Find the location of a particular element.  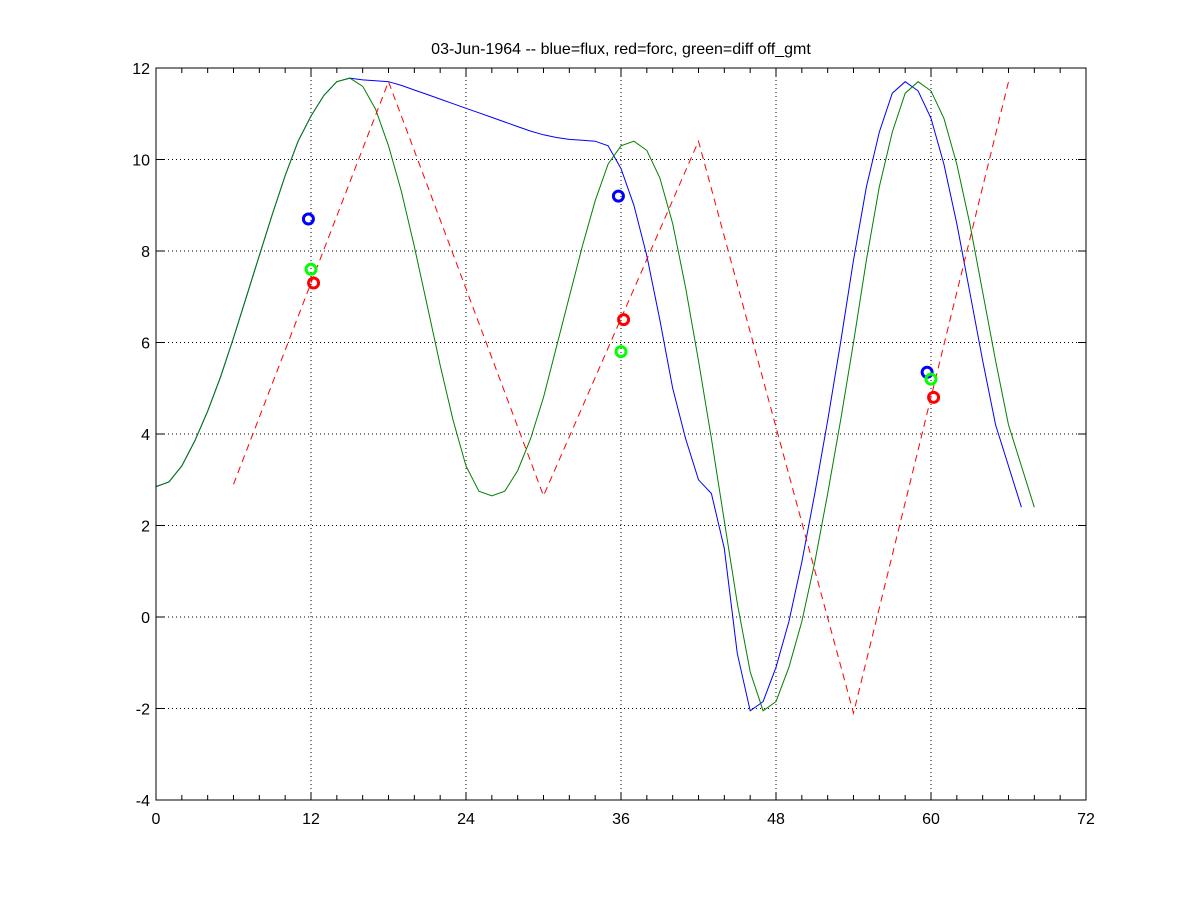

y-tick-label: 0 is located at coordinates (145, 618).